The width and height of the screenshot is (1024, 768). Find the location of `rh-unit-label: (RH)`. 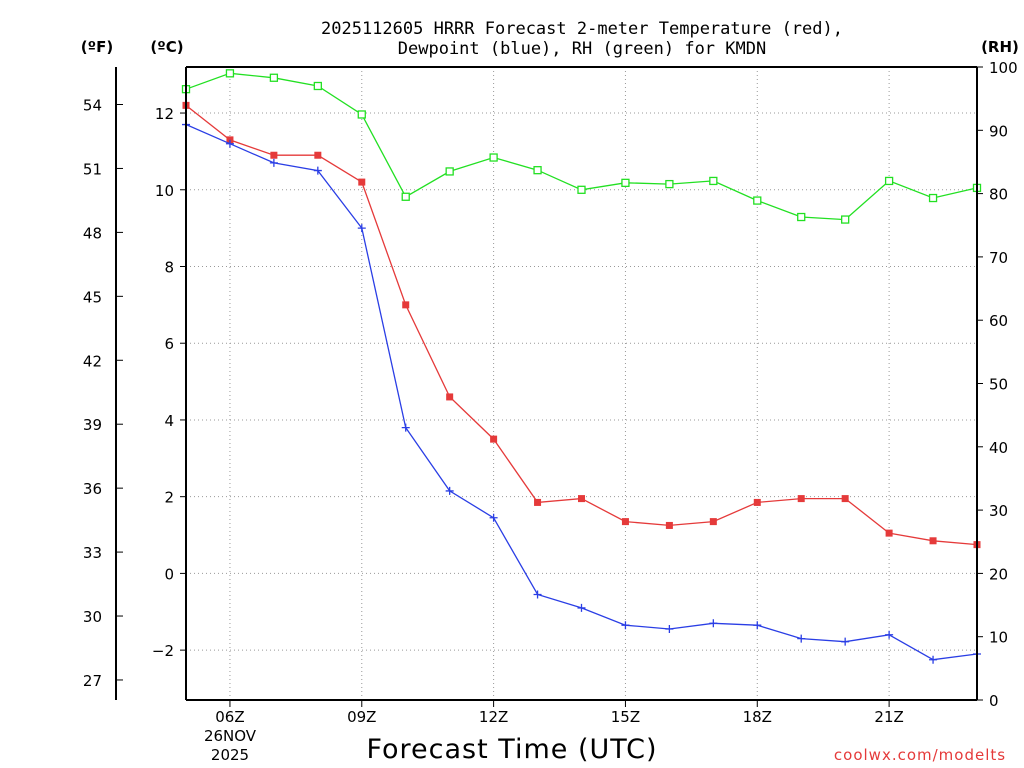

rh-unit-label: (RH) is located at coordinates (1000, 47).